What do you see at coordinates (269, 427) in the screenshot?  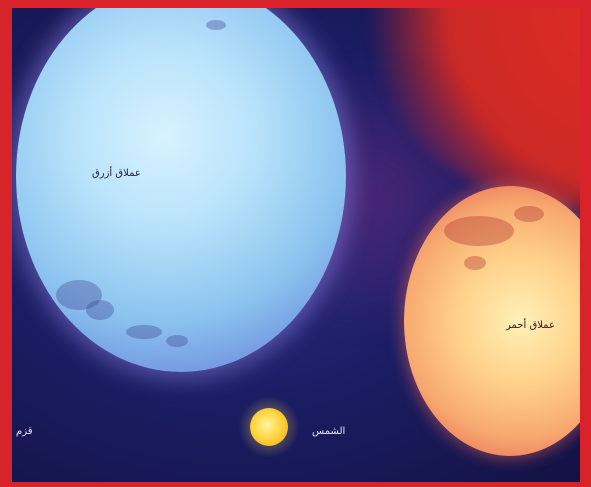 I see `sun` at bounding box center [269, 427].